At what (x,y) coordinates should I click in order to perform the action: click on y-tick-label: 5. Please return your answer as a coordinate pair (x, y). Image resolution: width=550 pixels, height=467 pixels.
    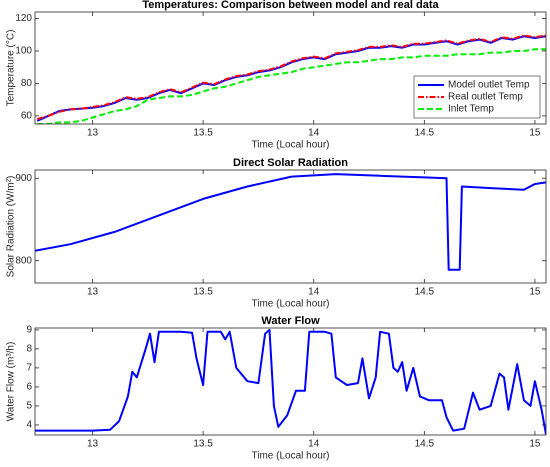
    Looking at the image, I should click on (29, 406).